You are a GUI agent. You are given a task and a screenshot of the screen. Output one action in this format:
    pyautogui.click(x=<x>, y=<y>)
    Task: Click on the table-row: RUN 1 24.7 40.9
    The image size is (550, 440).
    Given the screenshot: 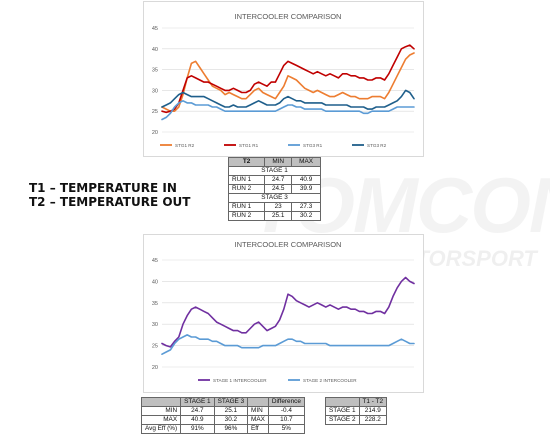 What is the action you would take?
    pyautogui.click(x=274, y=180)
    